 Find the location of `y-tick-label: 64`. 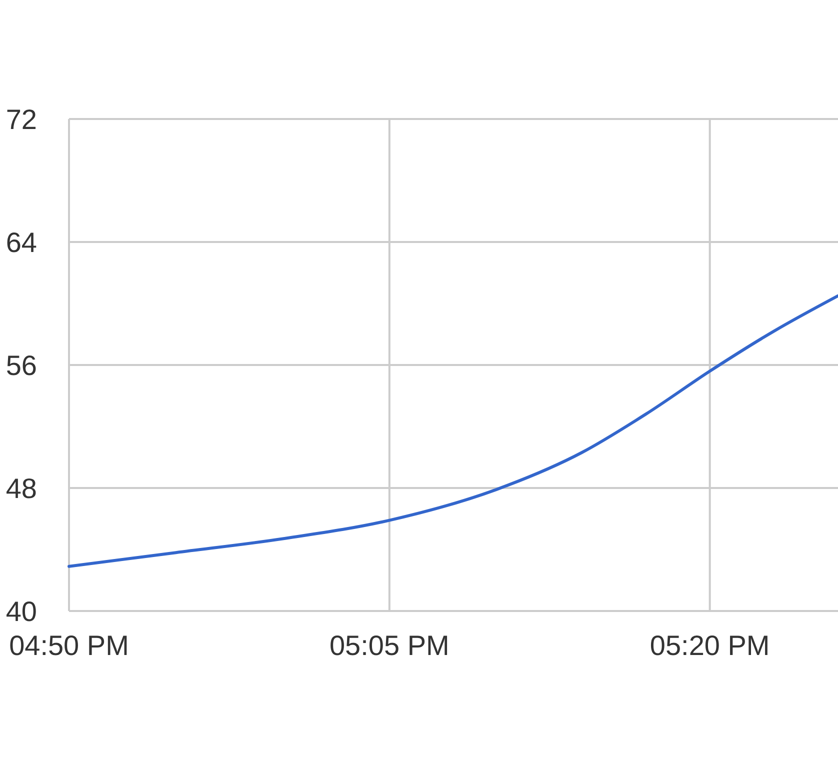

y-tick-label: 64 is located at coordinates (21, 242).